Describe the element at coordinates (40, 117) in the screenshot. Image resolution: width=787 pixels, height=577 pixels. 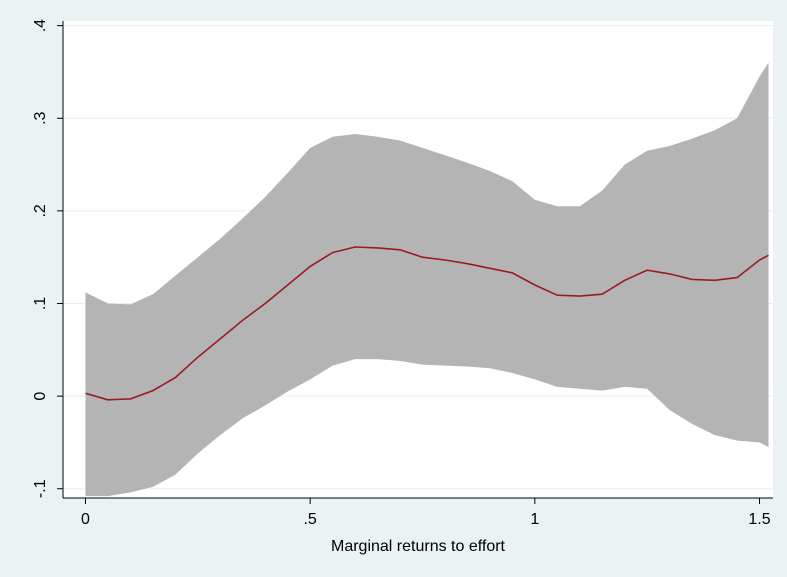
I see `y-tick-label: .3` at that location.